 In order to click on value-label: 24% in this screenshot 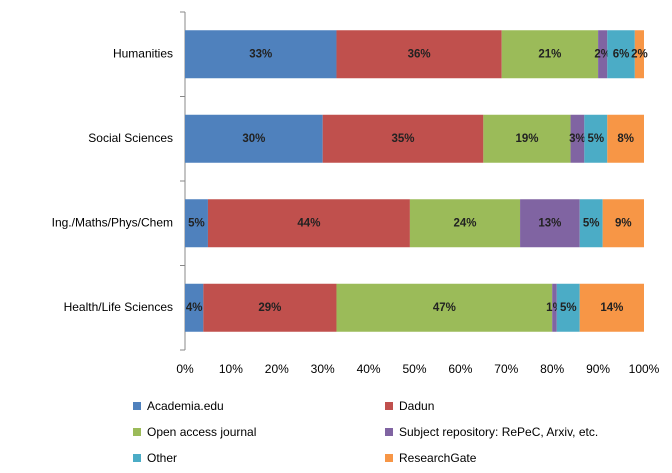, I will do `click(464, 223)`.